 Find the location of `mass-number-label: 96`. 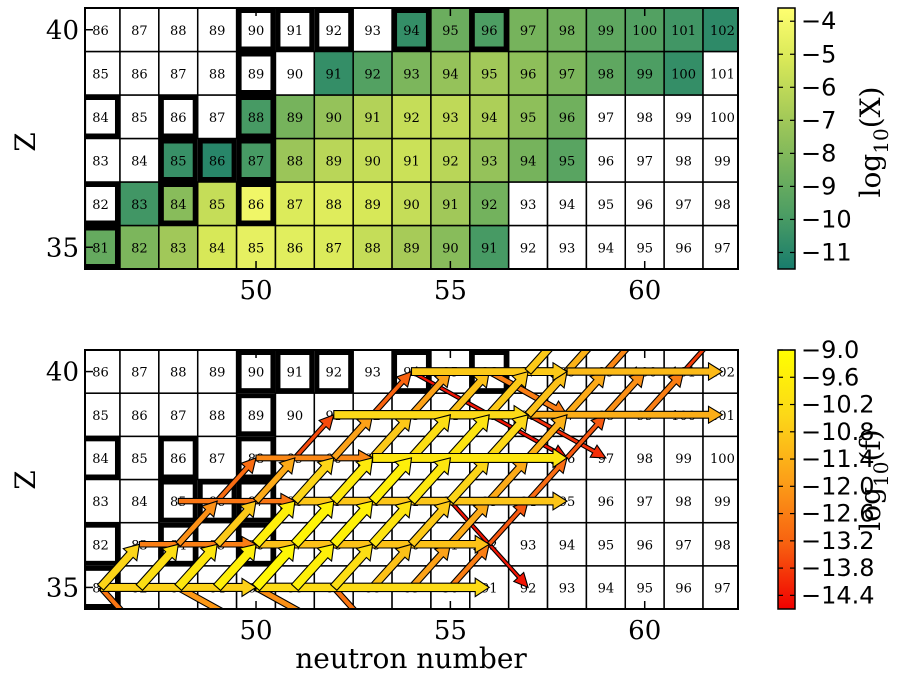

mass-number-label: 96 is located at coordinates (489, 31).